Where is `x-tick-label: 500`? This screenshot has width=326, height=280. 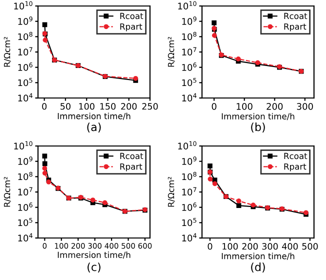
x-tick-label: 500 is located at coordinates (310, 246).